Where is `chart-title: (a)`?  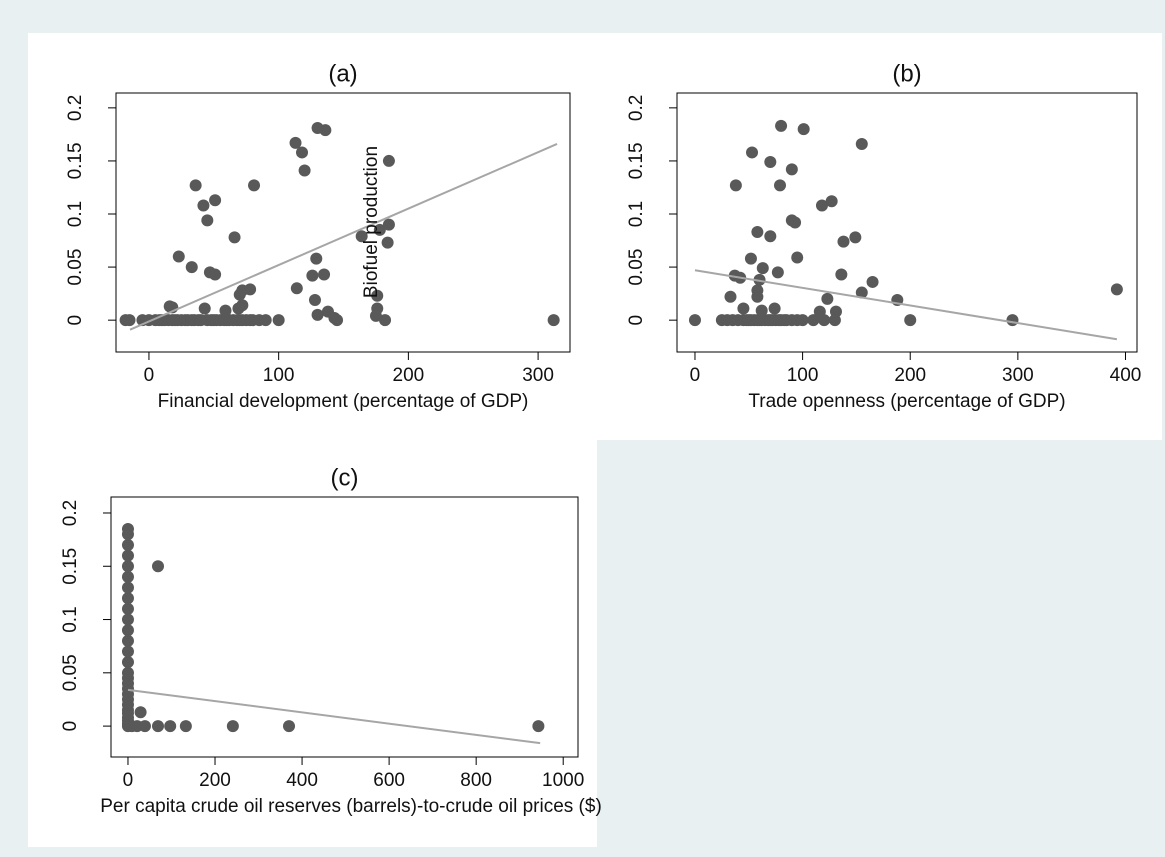
chart-title: (a) is located at coordinates (342, 73).